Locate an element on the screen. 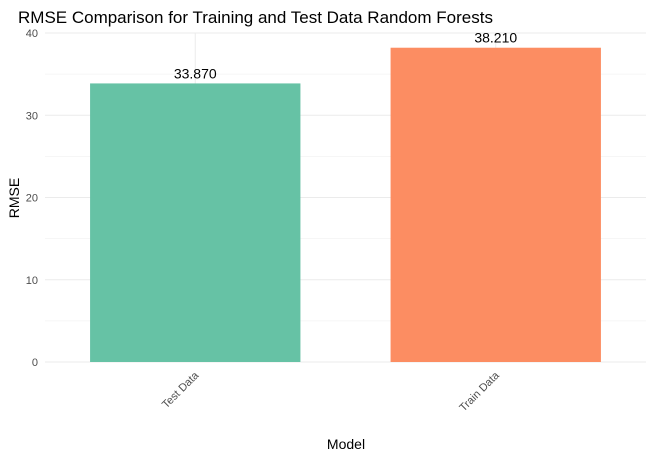 This screenshot has width=655, height=459. y-tick-label: 20 is located at coordinates (32, 199).